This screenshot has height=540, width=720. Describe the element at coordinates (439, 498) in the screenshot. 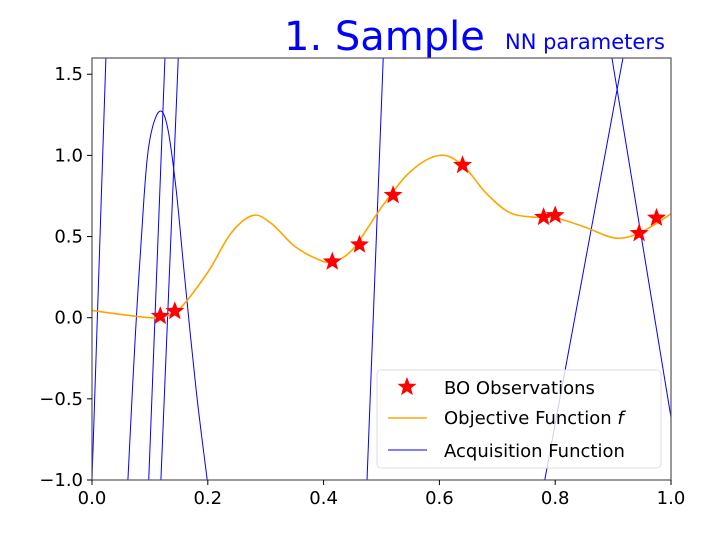

I see `x-tick-label: 0.6` at that location.